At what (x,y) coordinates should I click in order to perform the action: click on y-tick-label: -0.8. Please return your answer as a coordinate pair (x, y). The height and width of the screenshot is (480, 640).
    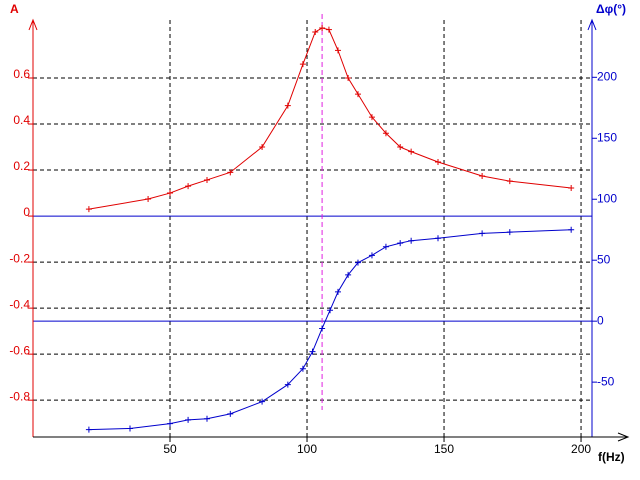
    Looking at the image, I should click on (19, 396).